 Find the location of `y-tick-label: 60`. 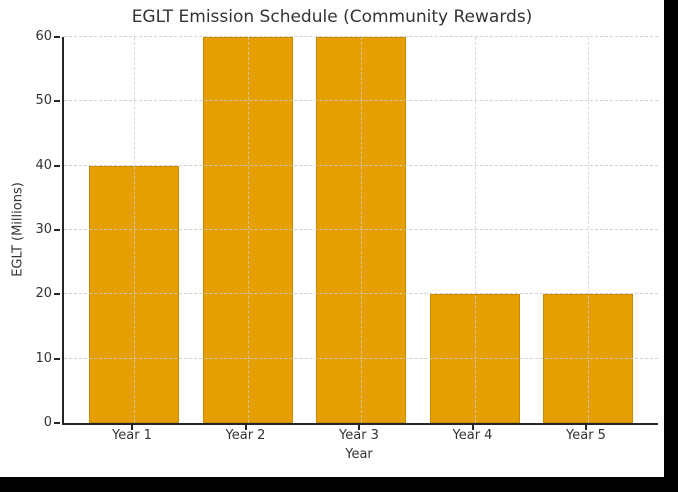

y-tick-label: 60 is located at coordinates (43, 36).